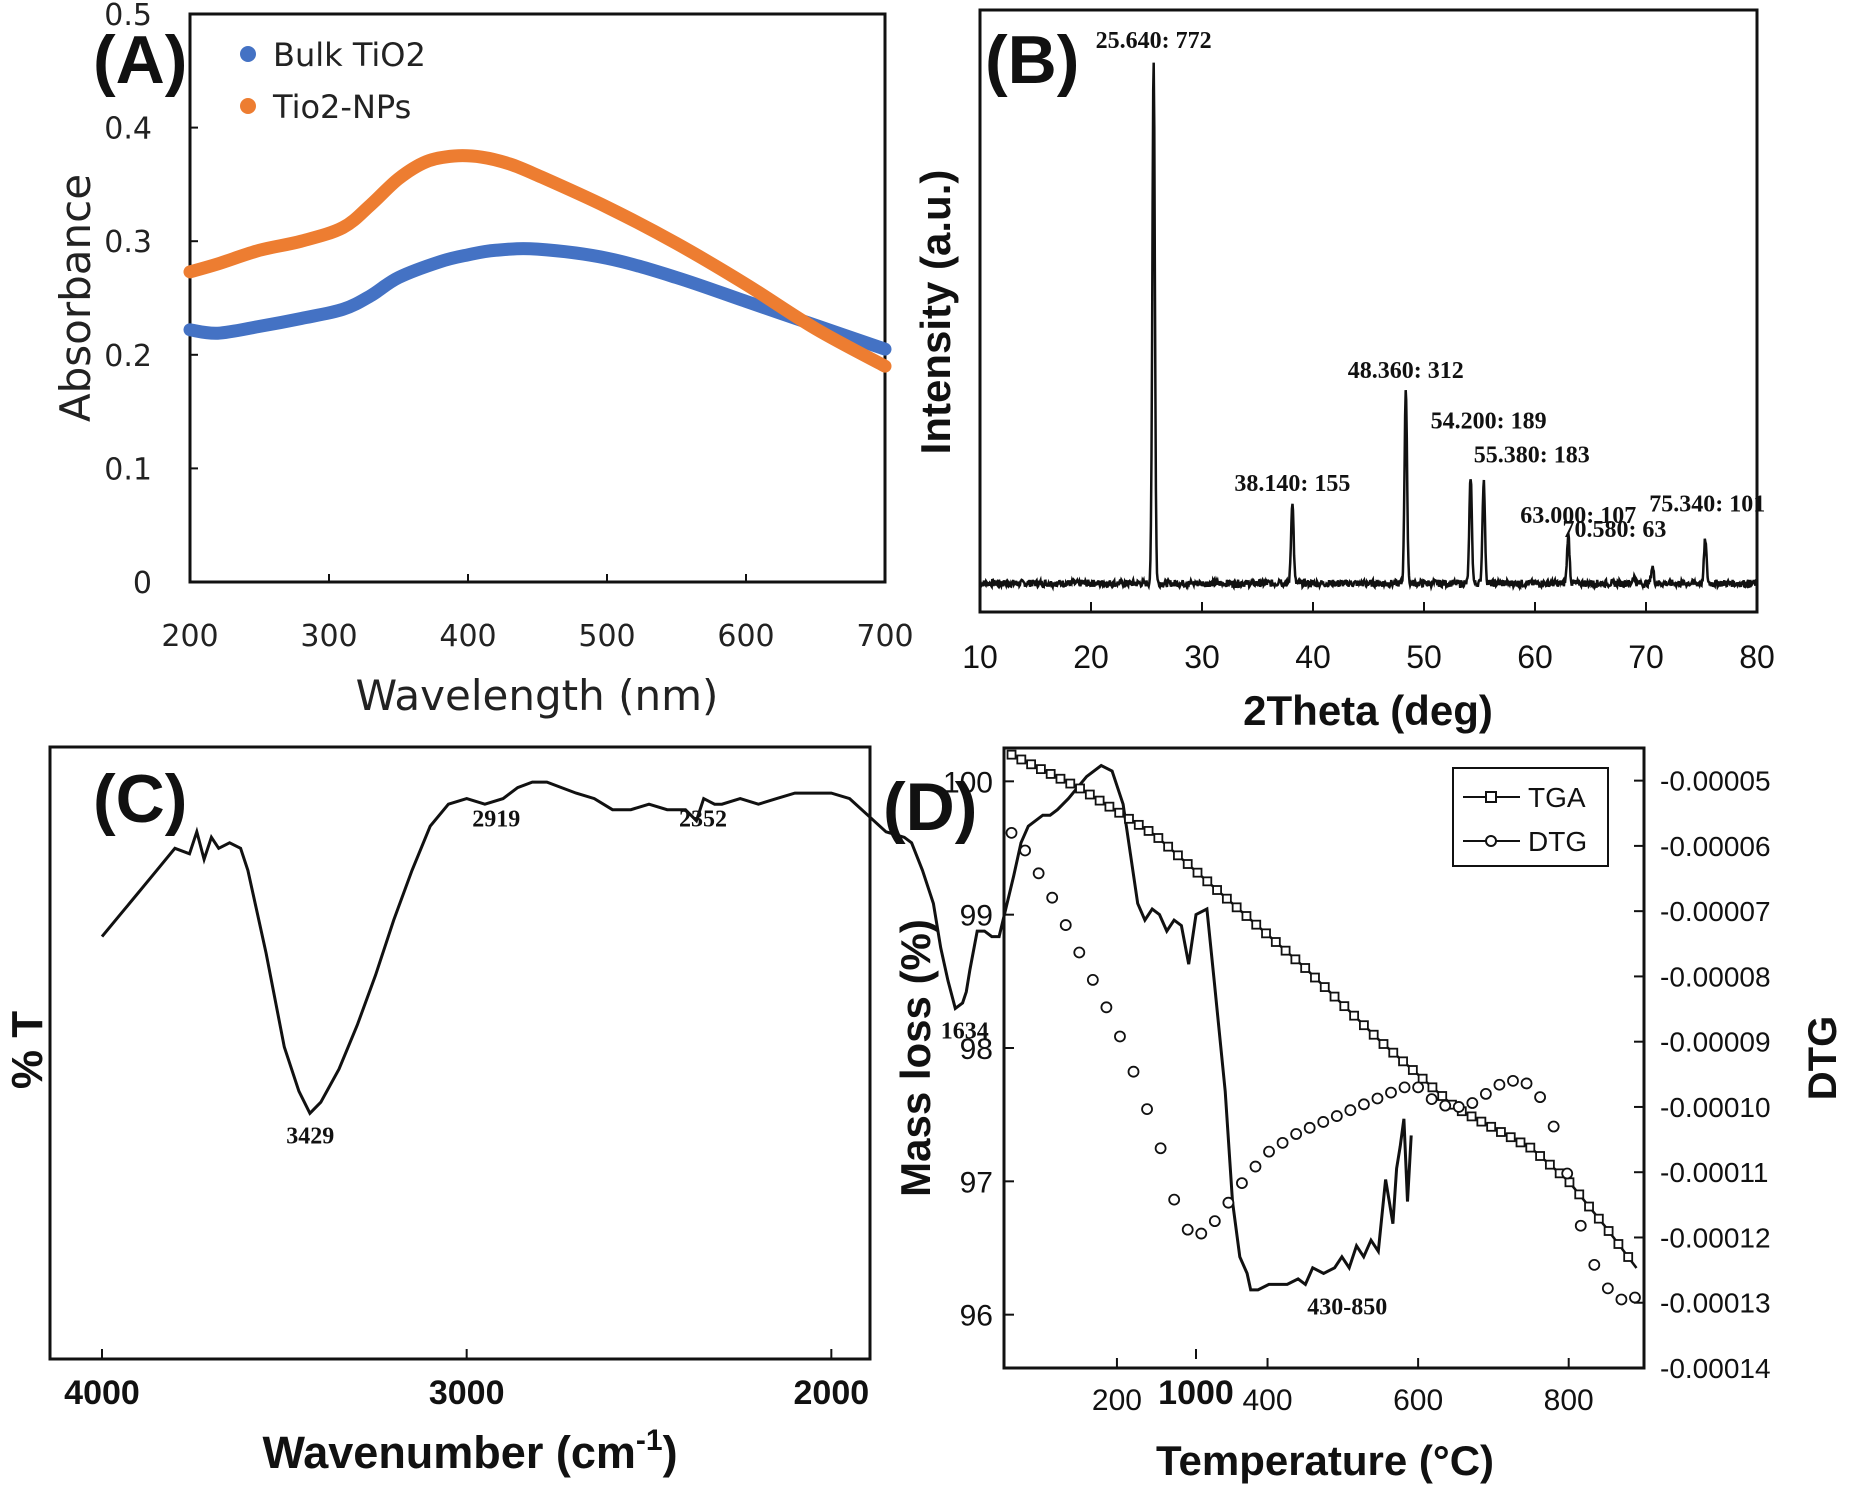 This screenshot has height=1493, width=1850. Describe the element at coordinates (1347, 1307) in the screenshot. I see `c-peak-annotation: 430-850` at that location.